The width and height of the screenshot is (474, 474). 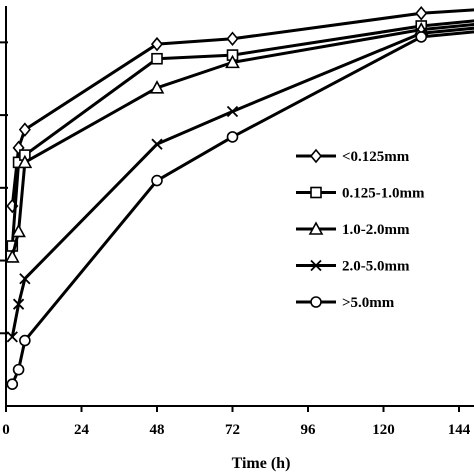 I want to click on x-tick-label: 96, so click(x=309, y=430).